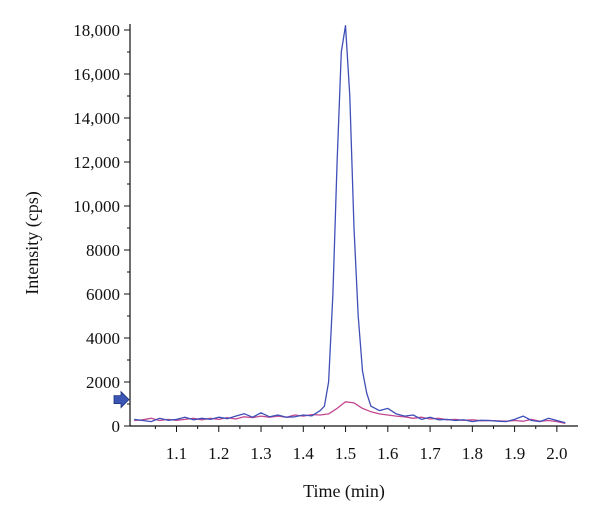  I want to click on x-tick-label: 1.5, so click(345, 453).